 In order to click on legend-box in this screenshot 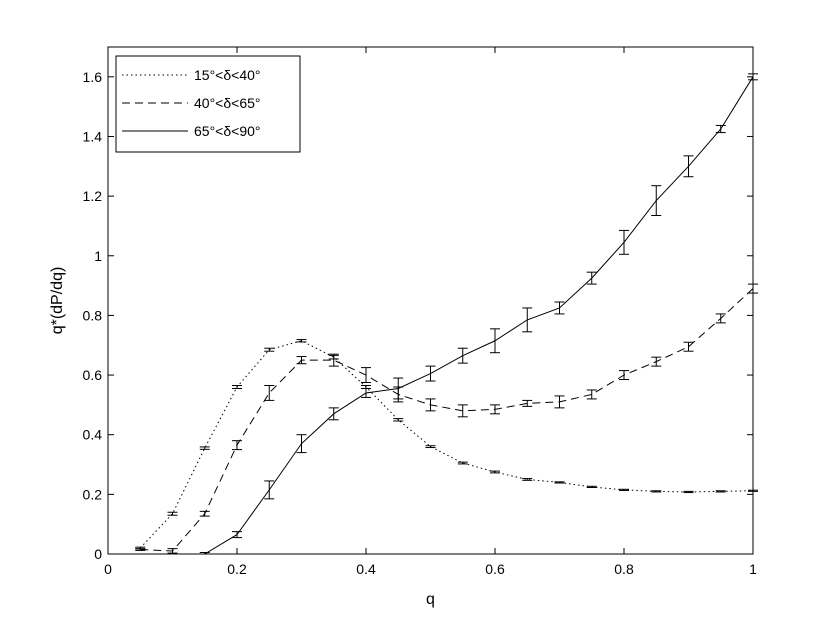, I will do `click(208, 104)`.